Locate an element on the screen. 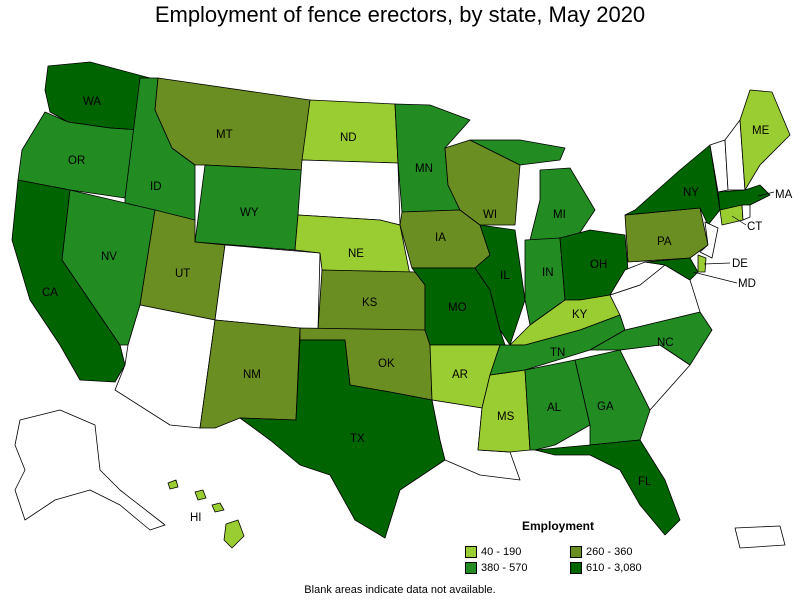 The height and width of the screenshot is (600, 800). label-il: IL is located at coordinates (505, 276).